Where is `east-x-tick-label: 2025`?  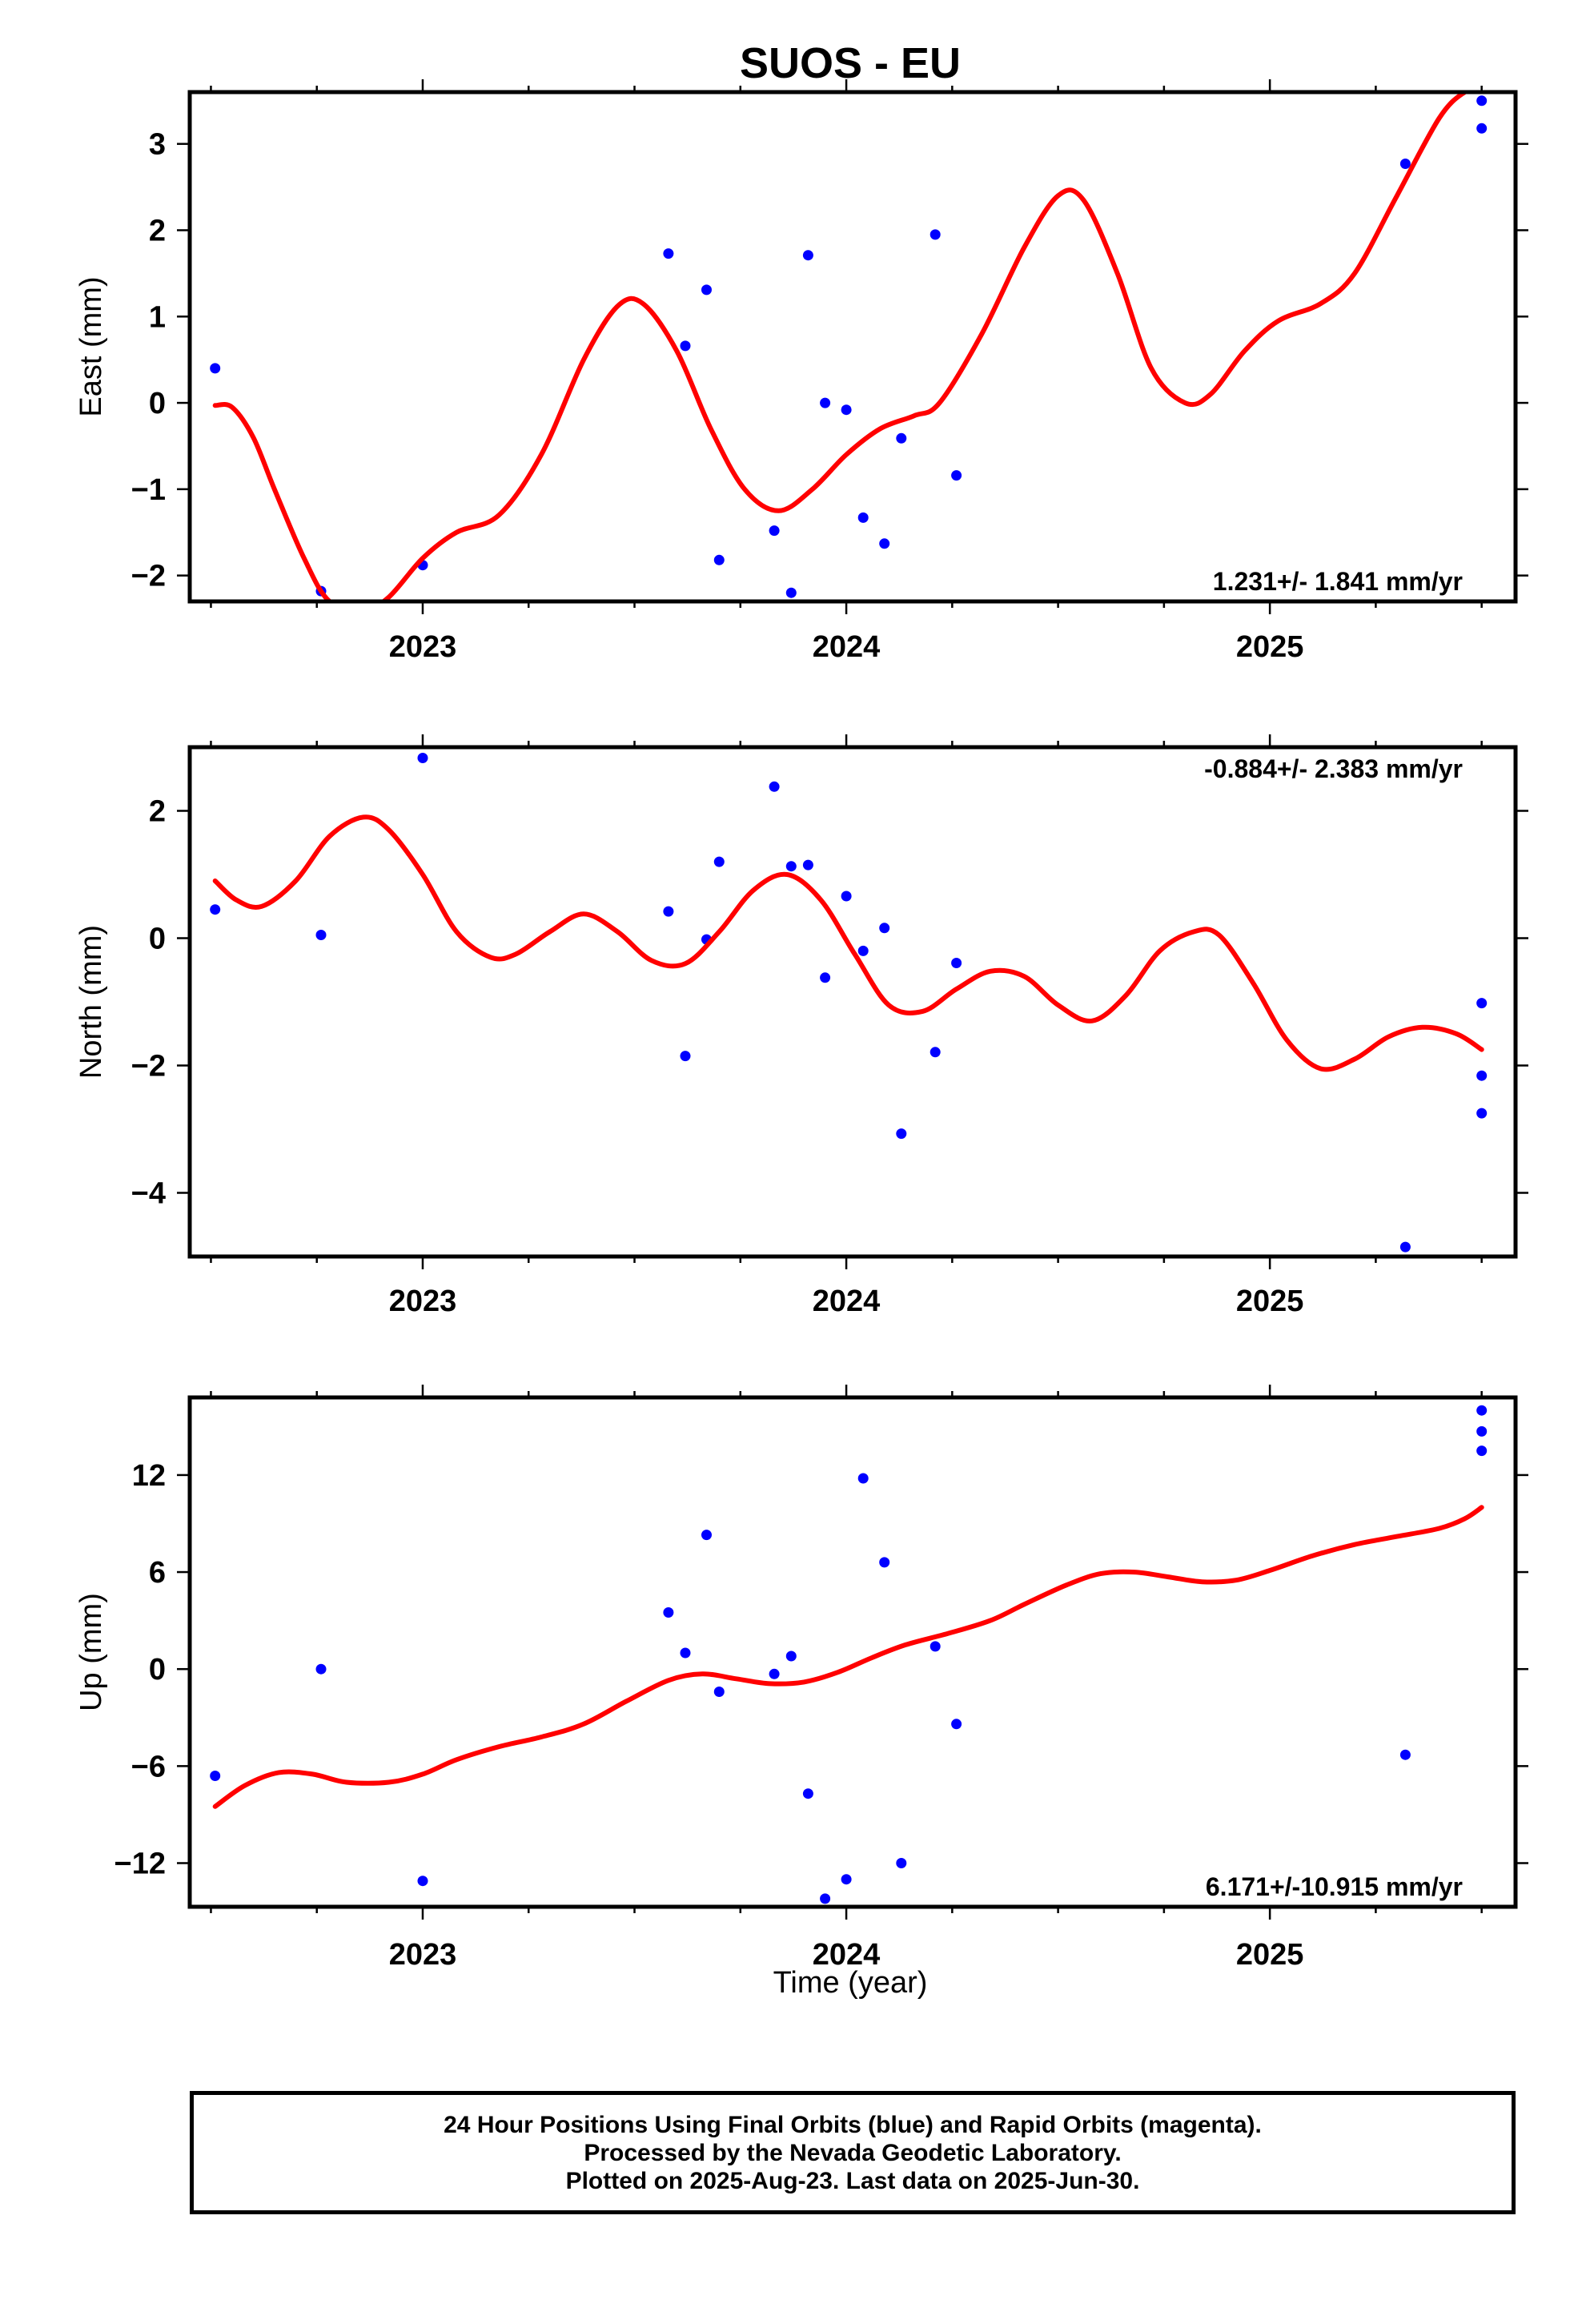 east-x-tick-label: 2025 is located at coordinates (1270, 647).